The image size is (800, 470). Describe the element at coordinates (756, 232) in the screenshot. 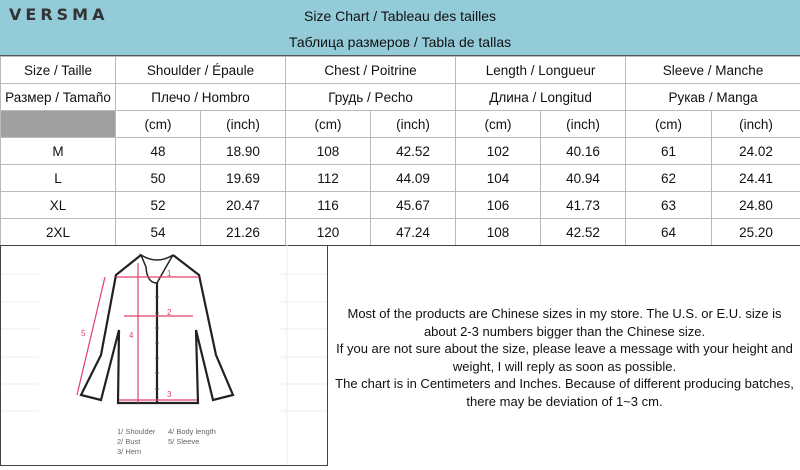

I see `size-value: 25.20` at that location.